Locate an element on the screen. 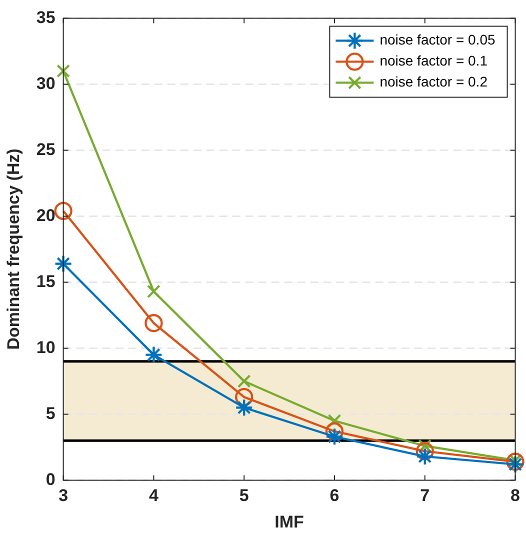 Image resolution: width=526 pixels, height=539 pixels. legend-label: noise factor = 0.05 is located at coordinates (438, 40).